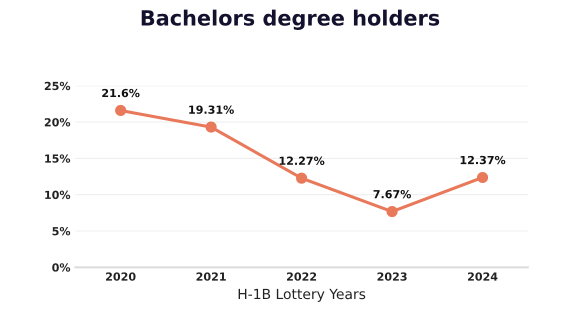 Image resolution: width=580 pixels, height=330 pixels. Describe the element at coordinates (483, 160) in the screenshot. I see `data-label: 12.37%` at that location.